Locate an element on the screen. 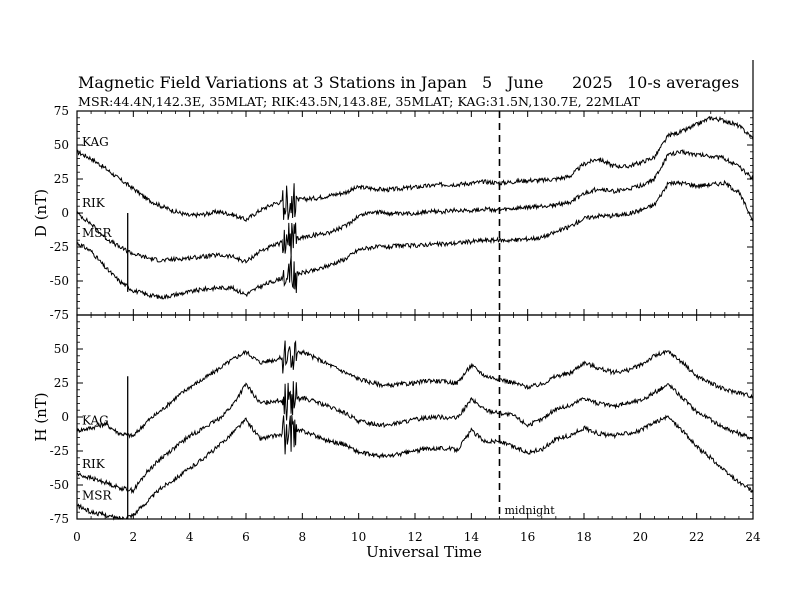 The height and width of the screenshot is (612, 792). x-tick-label: 20 is located at coordinates (640, 537).